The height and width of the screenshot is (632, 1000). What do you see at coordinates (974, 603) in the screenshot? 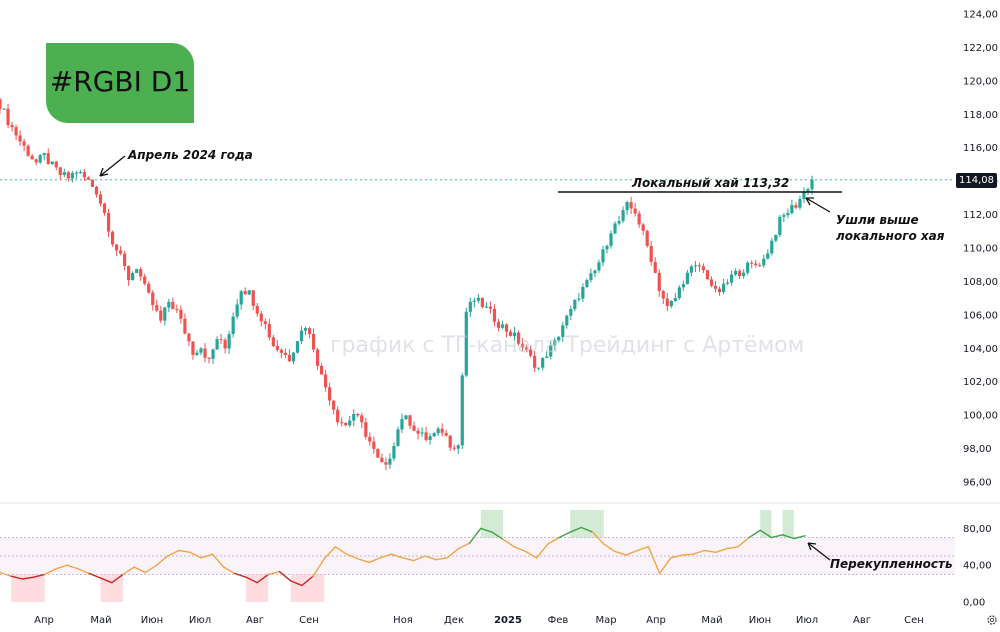
I see `rsi-tick-label: 0,00` at bounding box center [974, 603].